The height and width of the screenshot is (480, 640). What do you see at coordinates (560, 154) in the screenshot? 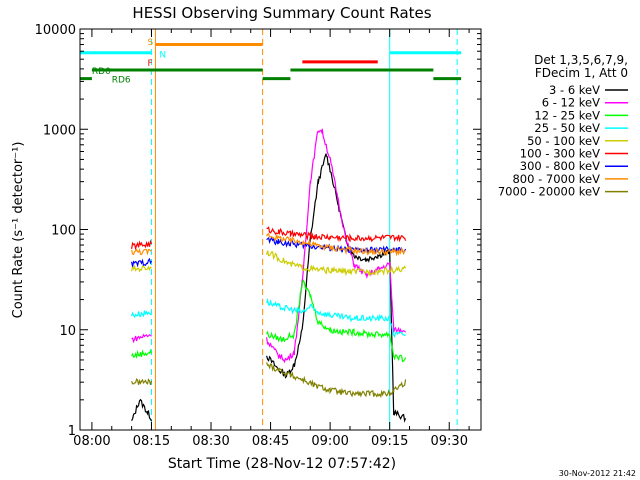
I see `legend-entry-5: 100 - 300 keV` at bounding box center [560, 154].